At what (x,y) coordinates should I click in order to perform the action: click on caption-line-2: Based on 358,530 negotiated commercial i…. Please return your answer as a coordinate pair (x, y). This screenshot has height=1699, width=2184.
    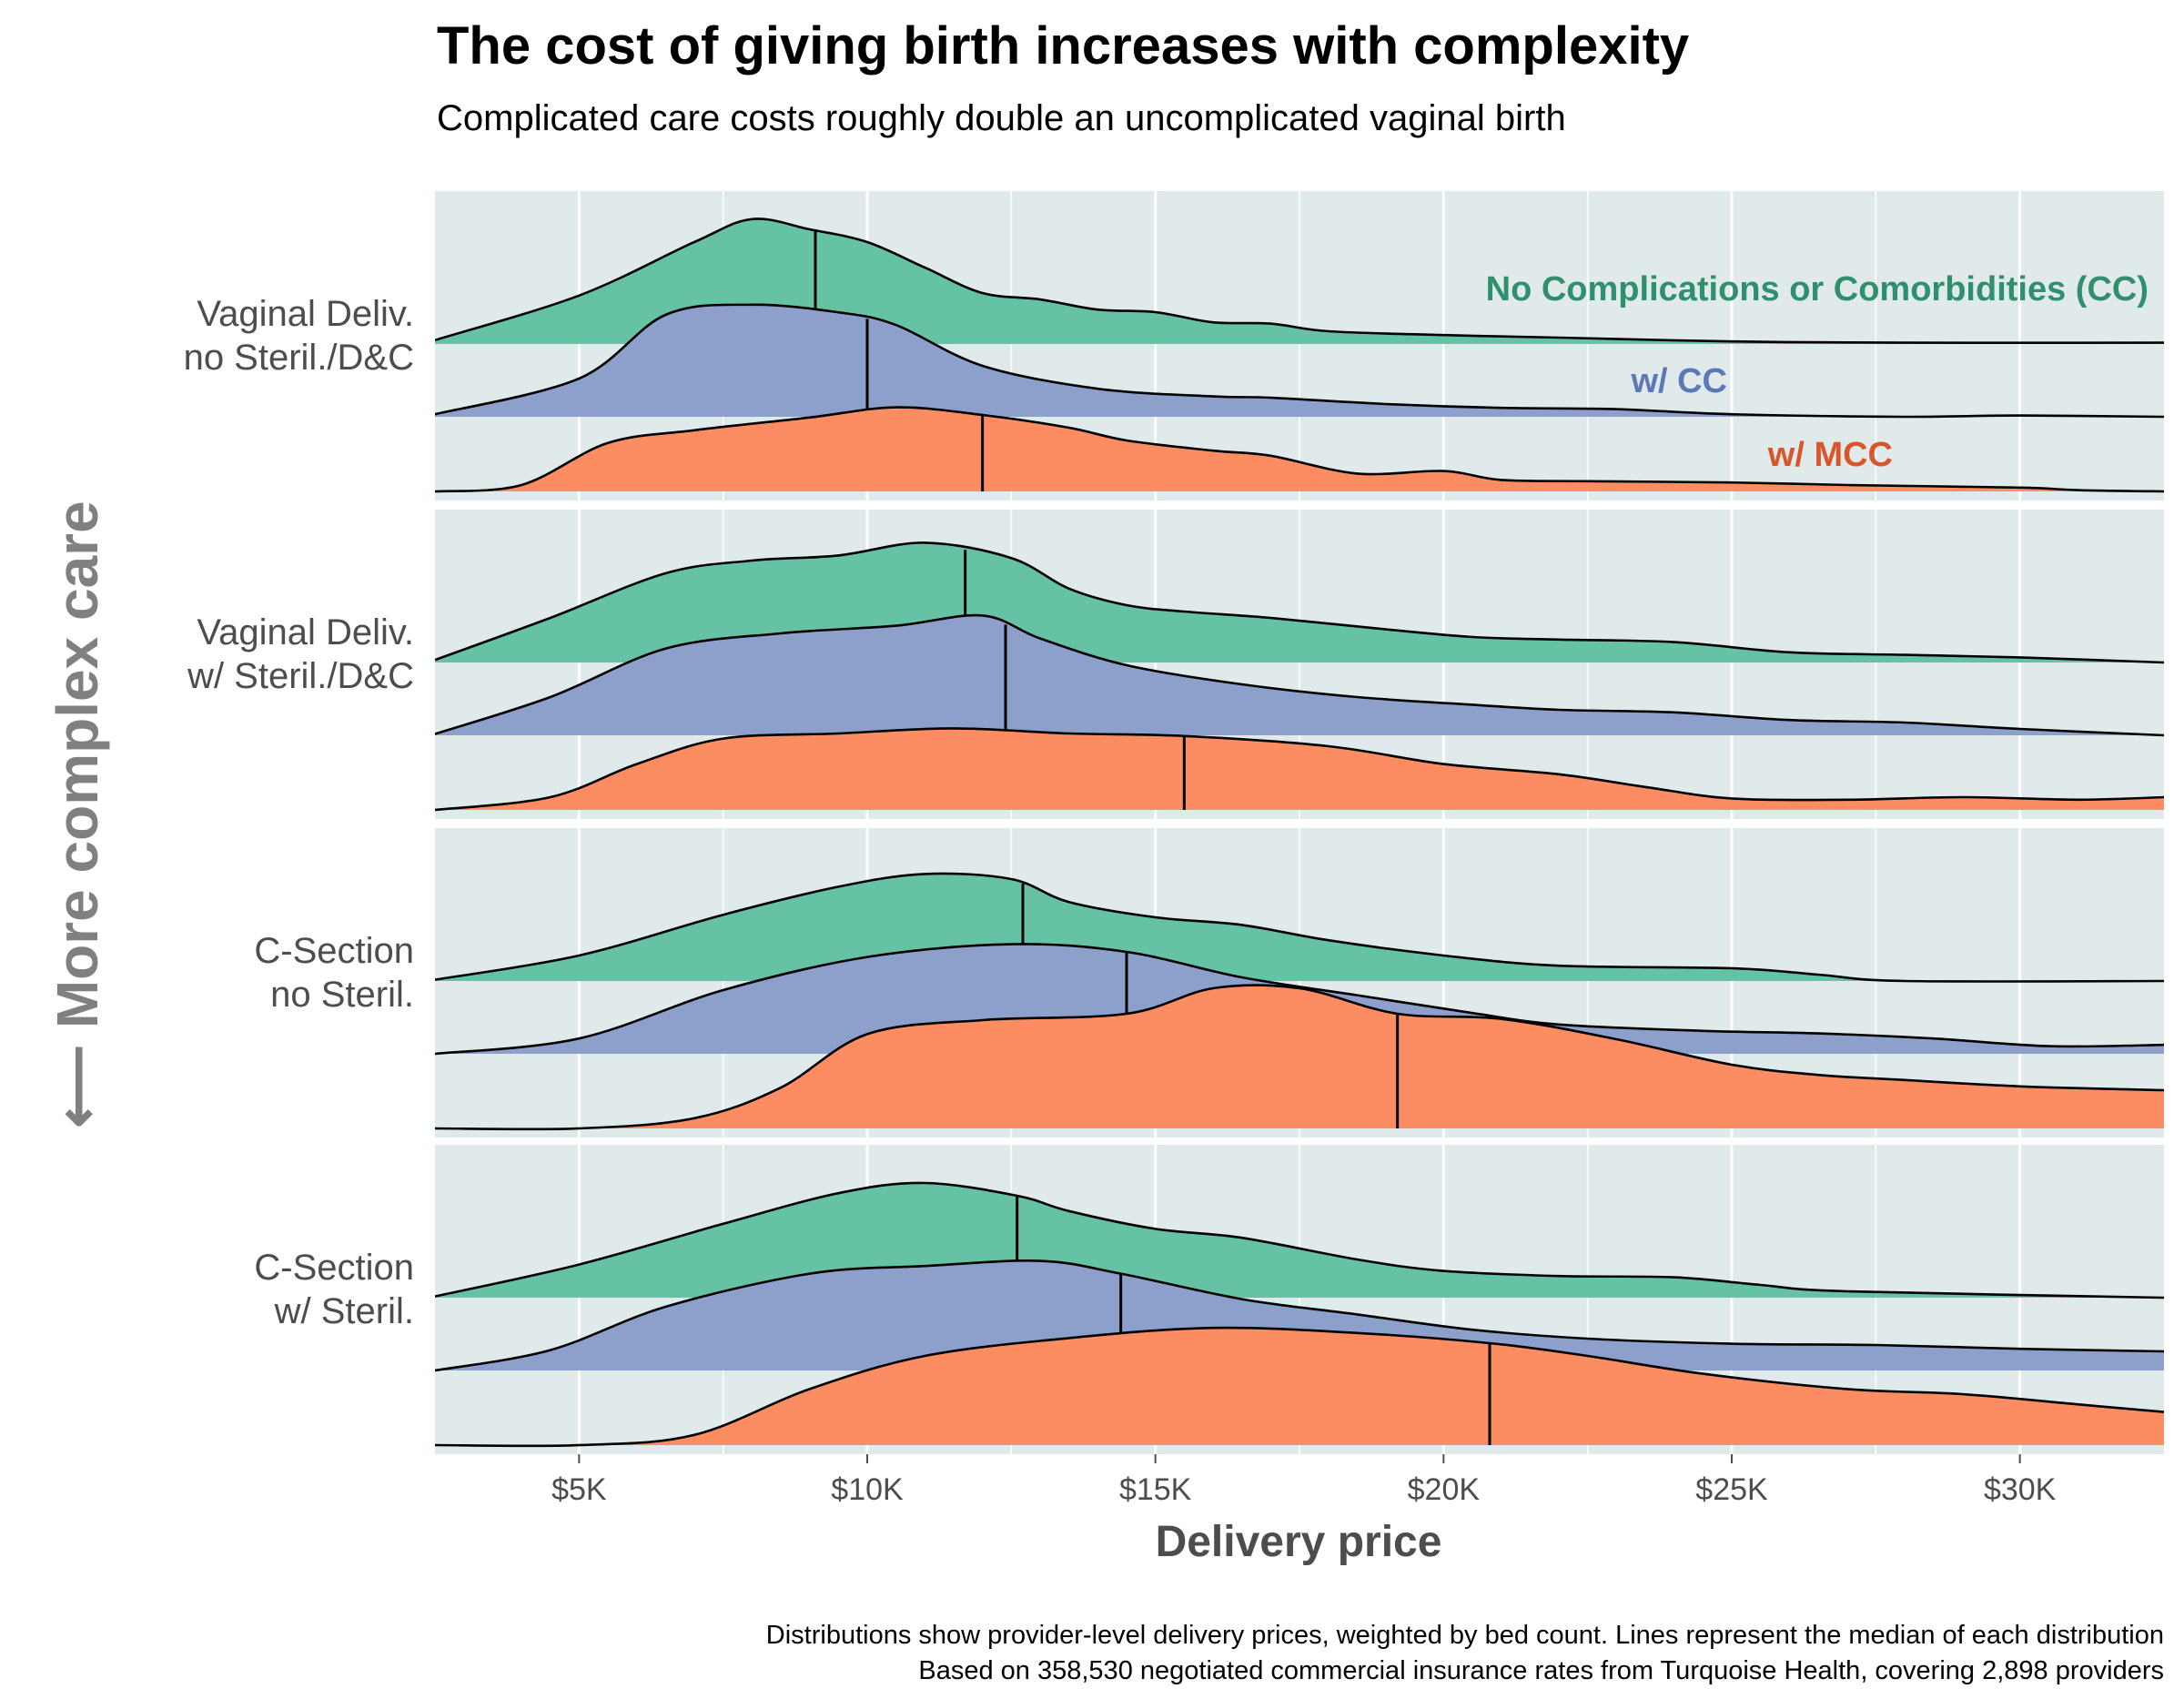
    Looking at the image, I should click on (1541, 1670).